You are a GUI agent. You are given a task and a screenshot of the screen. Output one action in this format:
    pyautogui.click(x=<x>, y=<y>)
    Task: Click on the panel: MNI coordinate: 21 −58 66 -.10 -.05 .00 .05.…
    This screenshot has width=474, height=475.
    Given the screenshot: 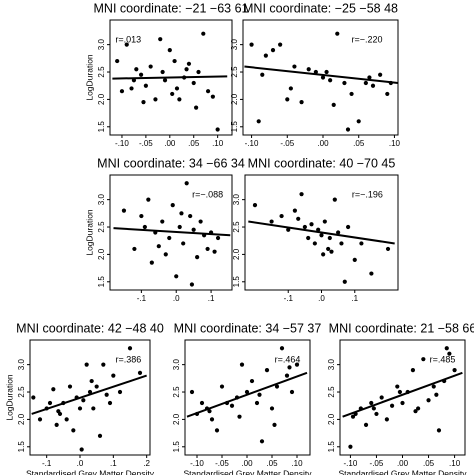 What is the action you would take?
    pyautogui.click(x=400, y=398)
    